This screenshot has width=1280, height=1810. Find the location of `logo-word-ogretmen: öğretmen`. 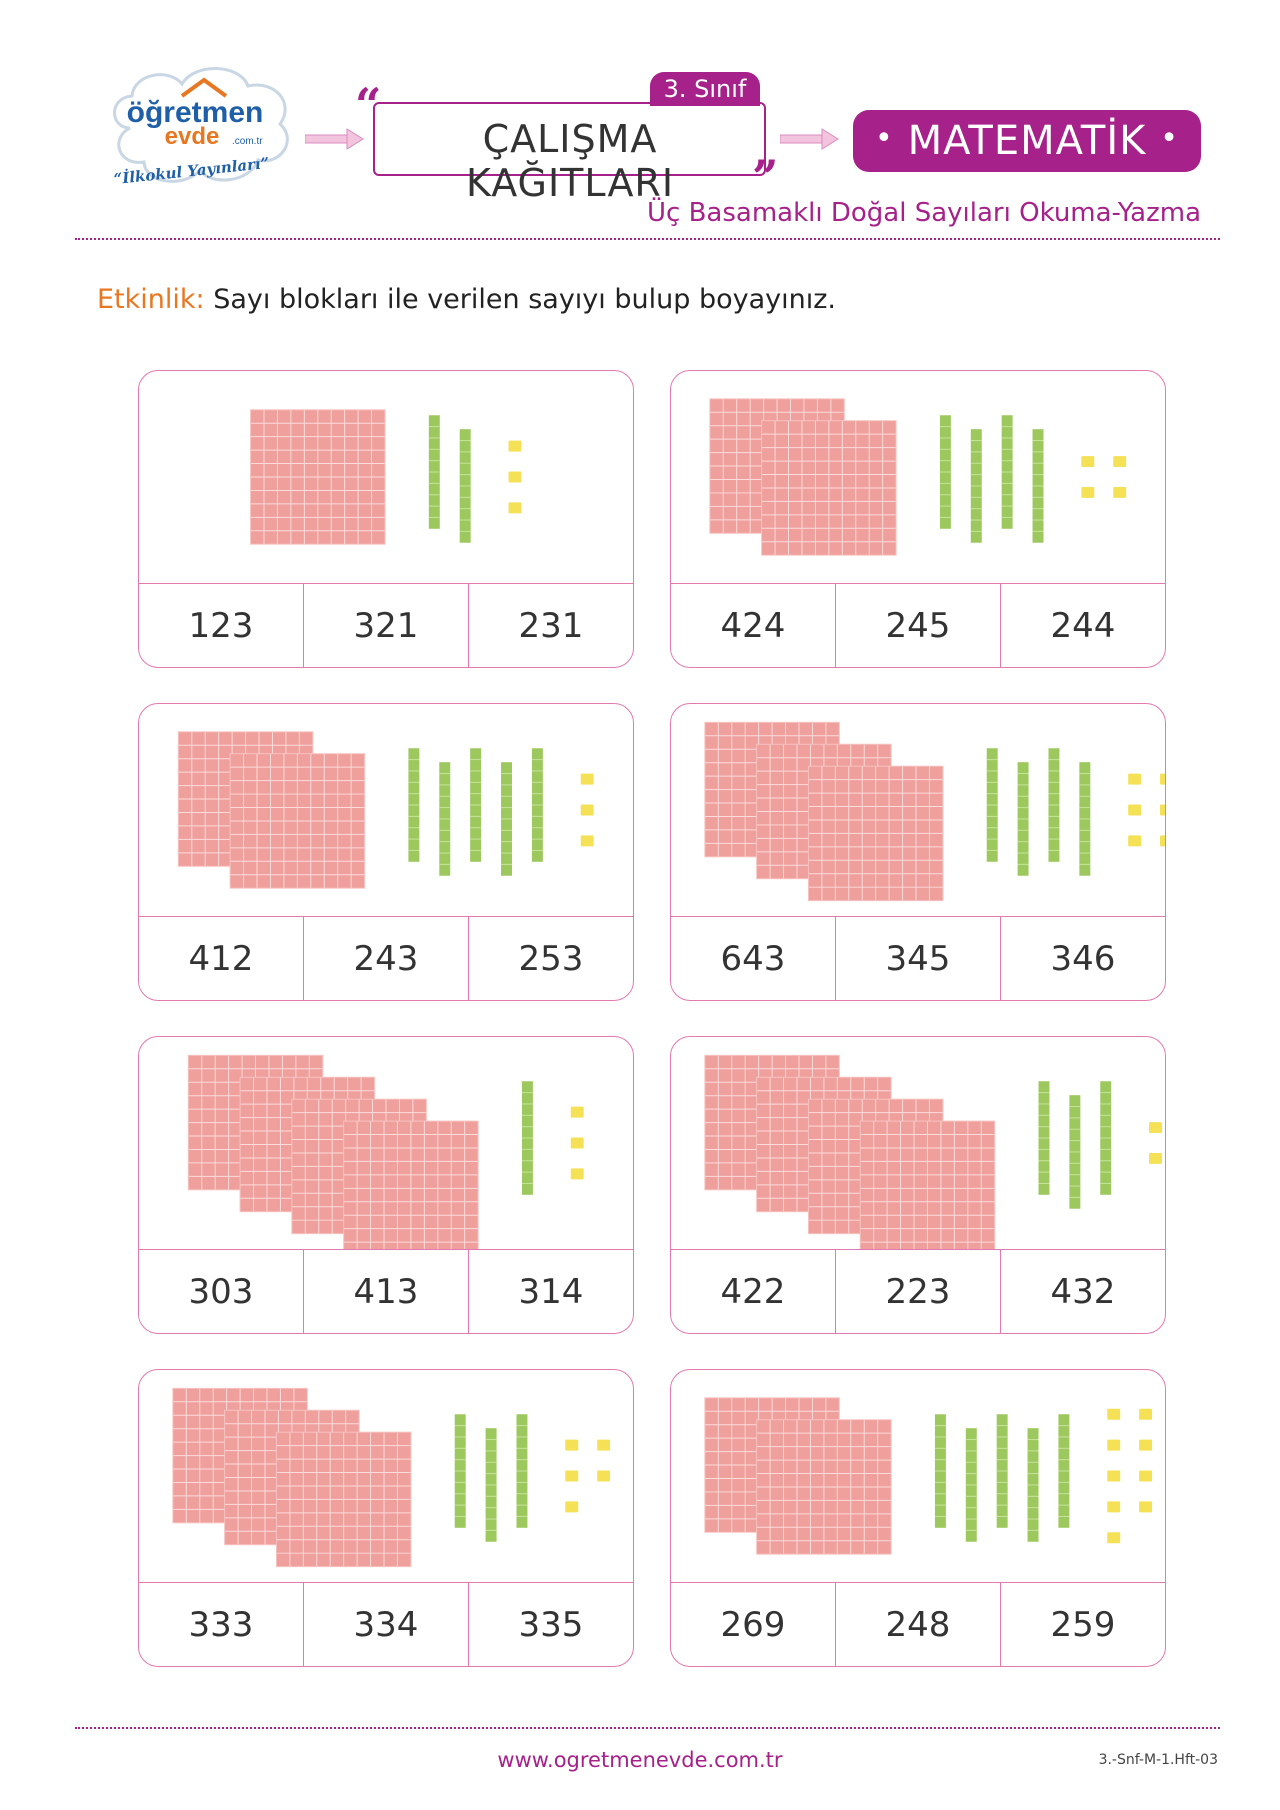

logo-word-ogretmen: öğretmen is located at coordinates (195, 112).